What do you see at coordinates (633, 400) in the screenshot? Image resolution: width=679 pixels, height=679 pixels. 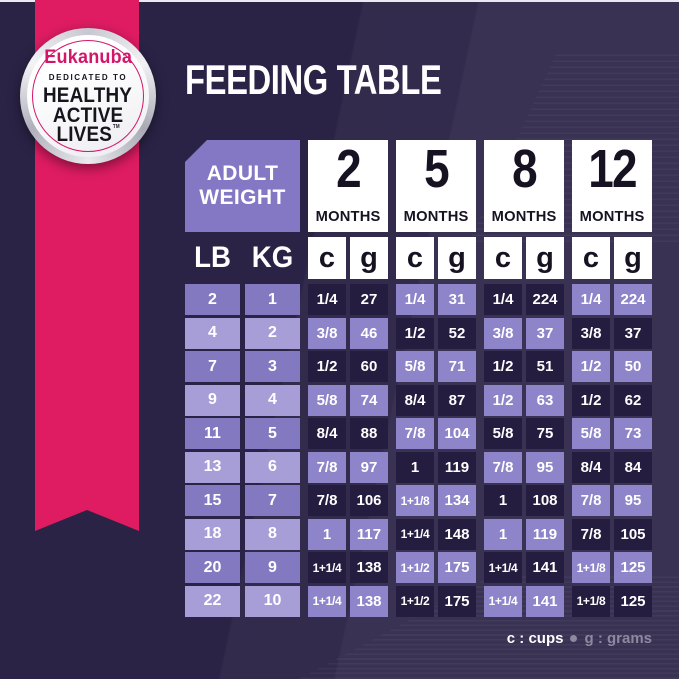 I see `value-cell: 62` at bounding box center [633, 400].